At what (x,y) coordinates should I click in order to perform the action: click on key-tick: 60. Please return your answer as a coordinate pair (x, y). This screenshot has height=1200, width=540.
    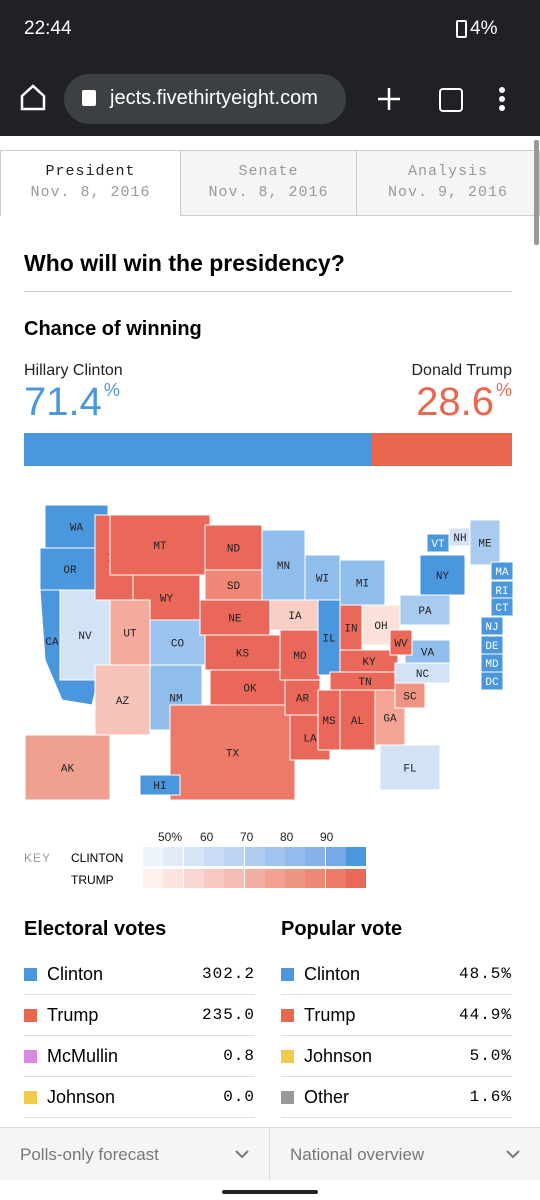
    Looking at the image, I should click on (207, 837).